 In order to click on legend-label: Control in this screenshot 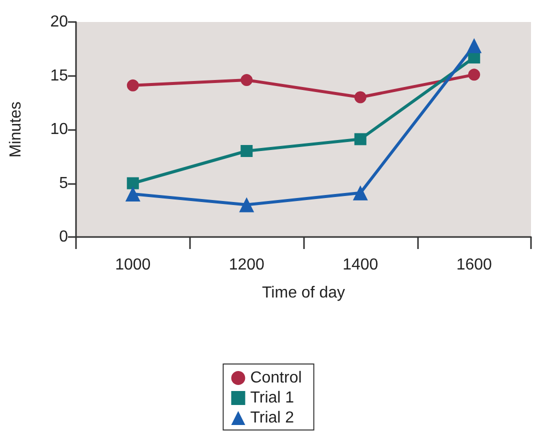, I will do `click(276, 378)`.